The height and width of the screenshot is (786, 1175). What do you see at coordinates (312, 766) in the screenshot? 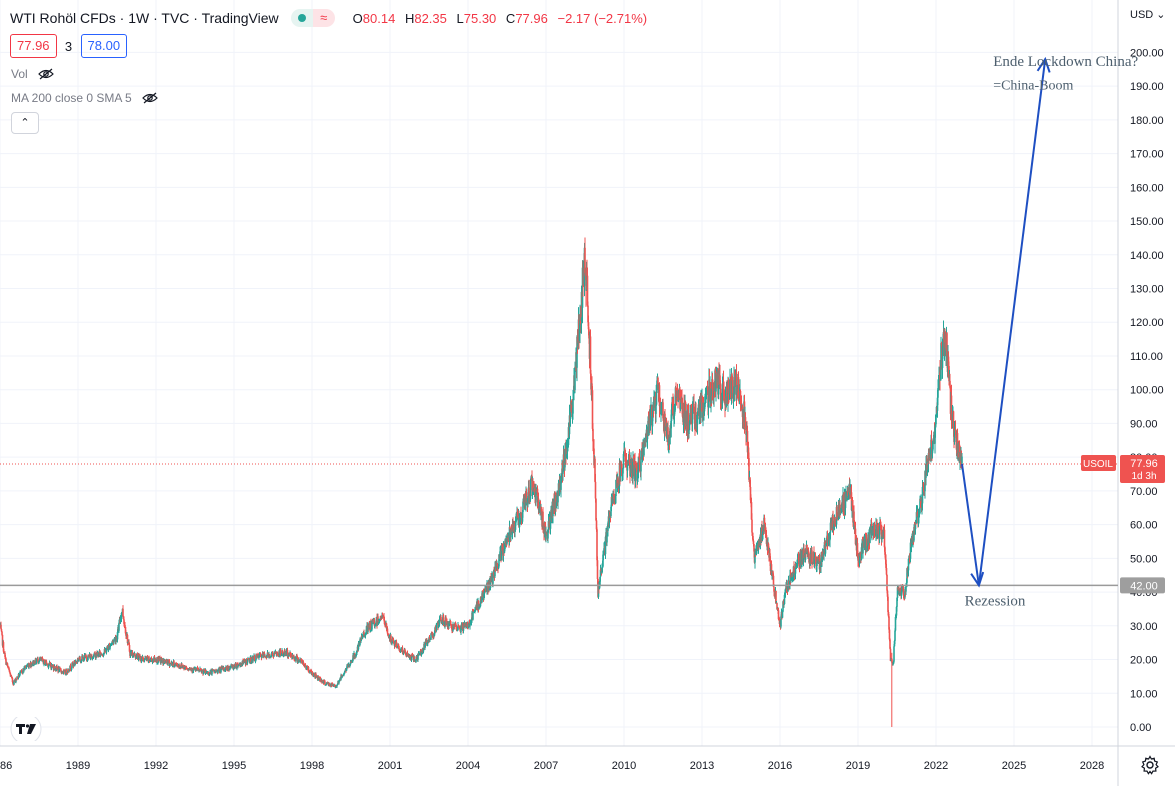
I see `x-tick-label: 1998` at bounding box center [312, 766].